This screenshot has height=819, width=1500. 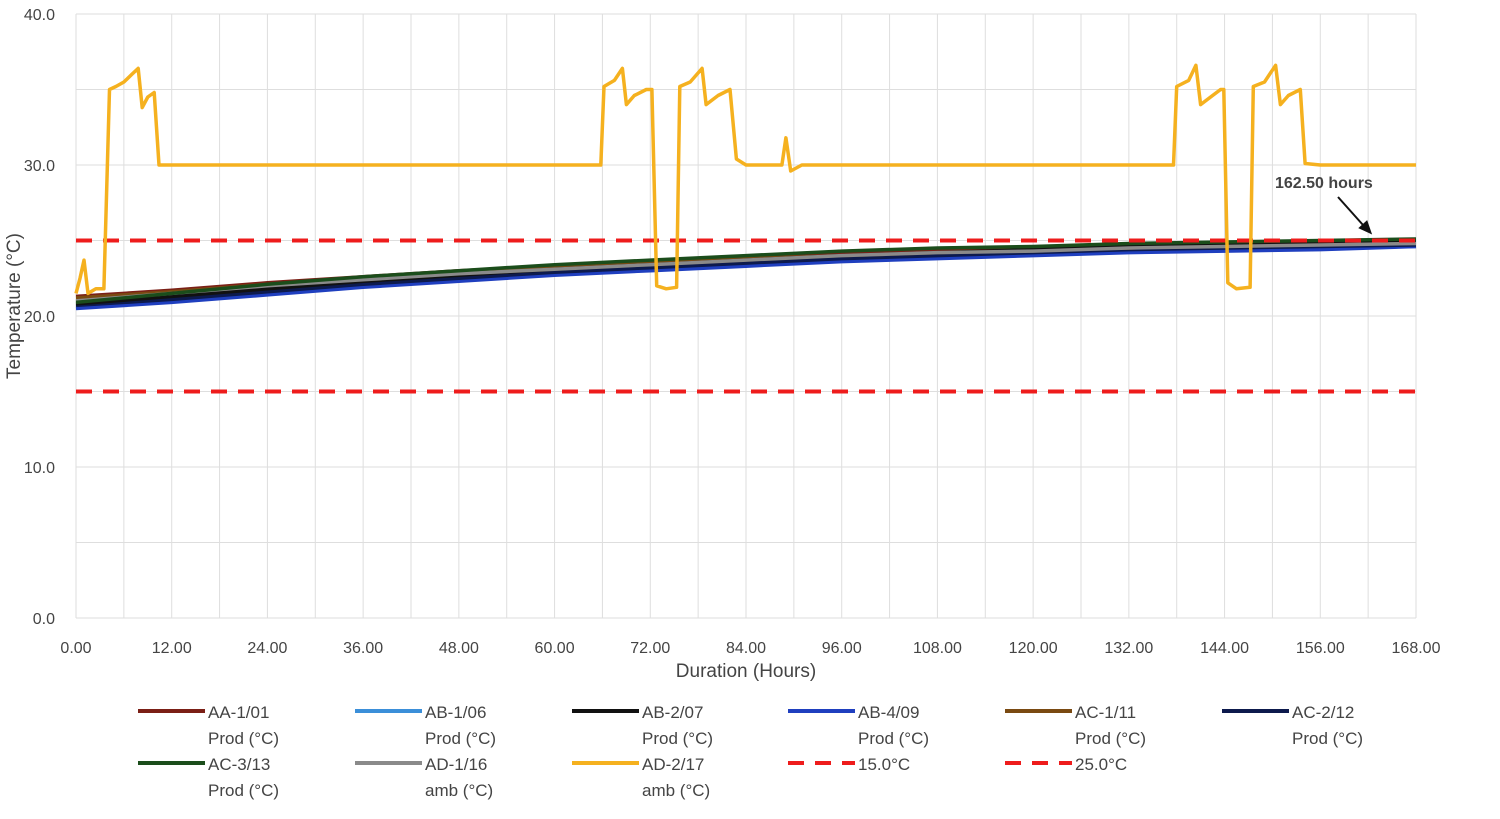 What do you see at coordinates (1324, 183) in the screenshot?
I see `annotation-label: 162.50 hours` at bounding box center [1324, 183].